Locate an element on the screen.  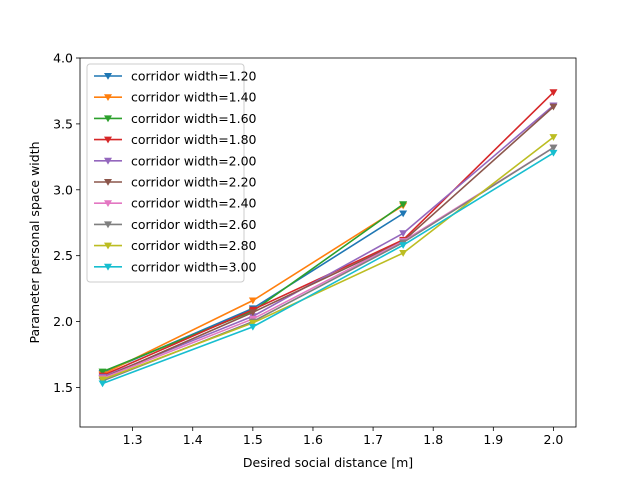
legend-item: corridor width=1.40 is located at coordinates (175, 97).